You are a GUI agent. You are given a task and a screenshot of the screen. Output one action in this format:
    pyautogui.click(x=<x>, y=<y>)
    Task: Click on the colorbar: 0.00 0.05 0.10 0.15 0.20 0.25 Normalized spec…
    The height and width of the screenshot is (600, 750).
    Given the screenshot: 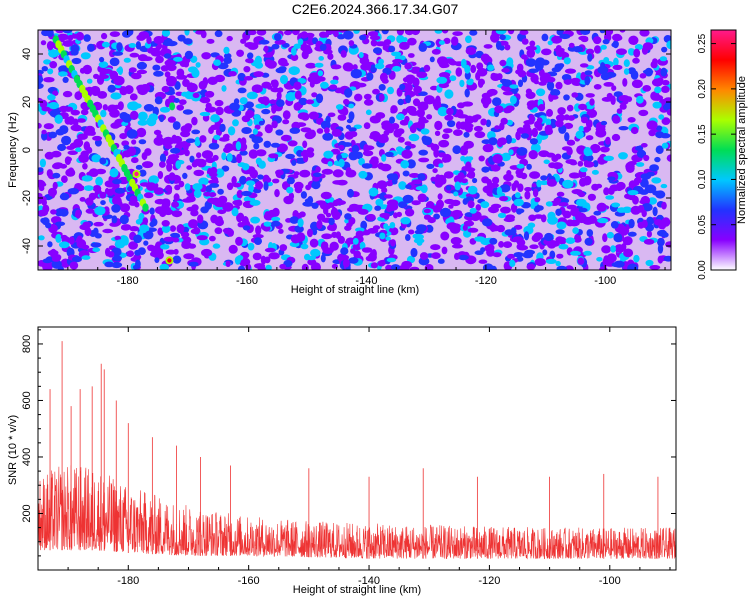 What is the action you would take?
    pyautogui.click(x=722, y=154)
    